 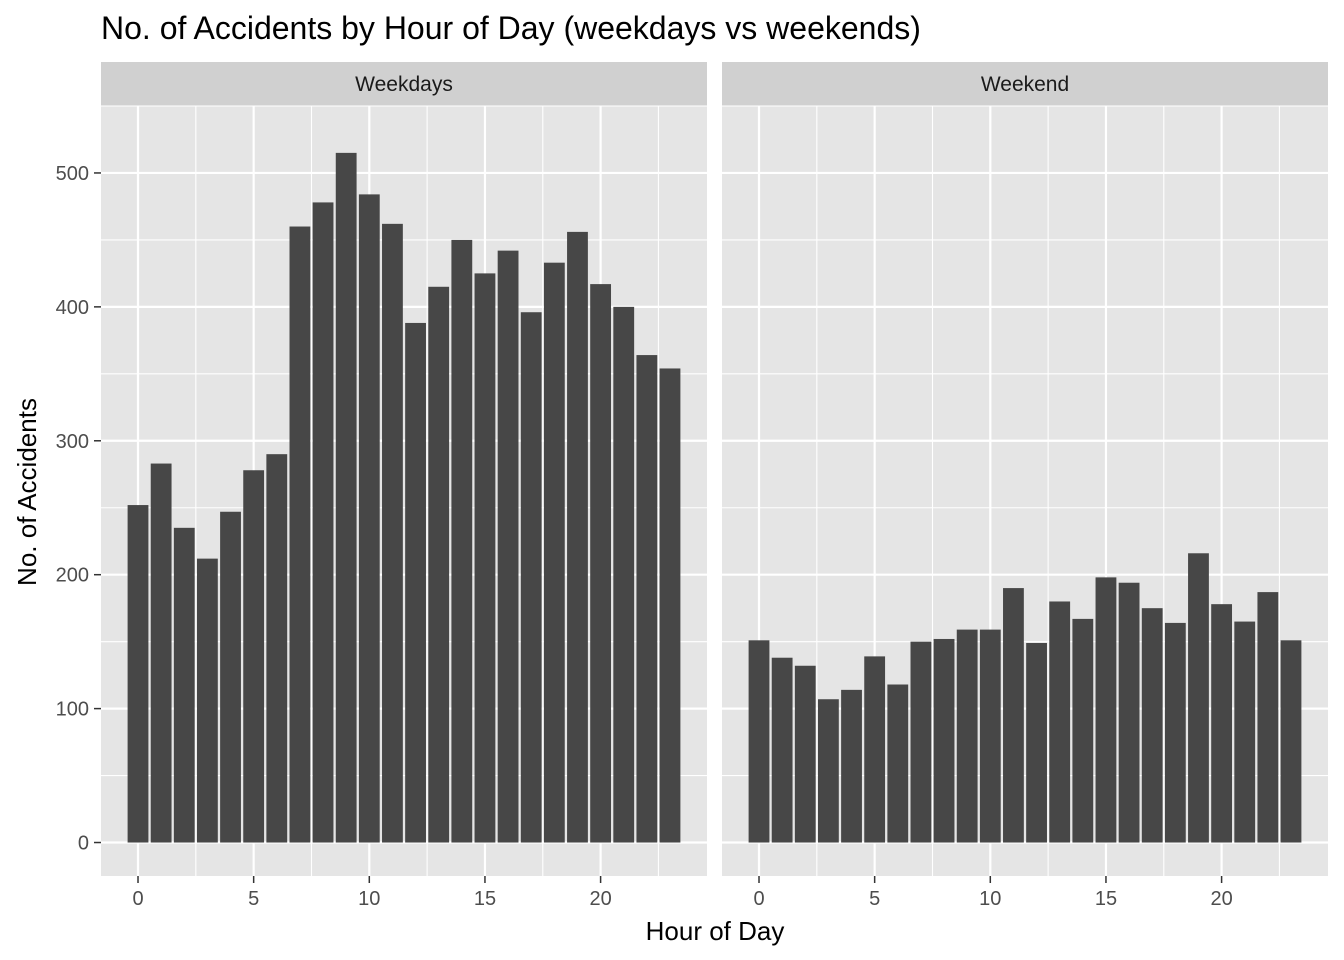 What do you see at coordinates (715, 931) in the screenshot?
I see `x-axis-title: Hour of Day` at bounding box center [715, 931].